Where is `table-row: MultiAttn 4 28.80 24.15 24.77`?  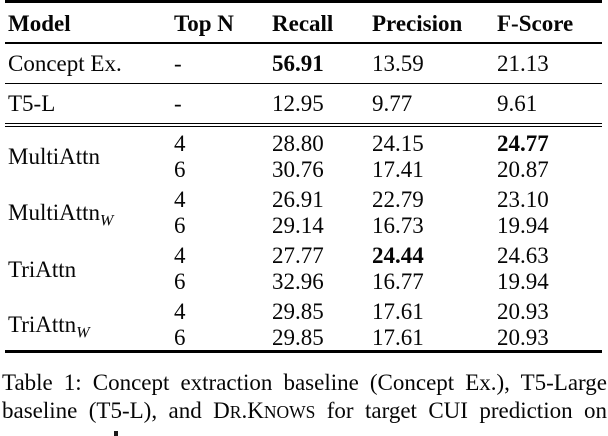
table-row: MultiAttn 4 28.80 24.15 24.77 is located at coordinates (303, 147).